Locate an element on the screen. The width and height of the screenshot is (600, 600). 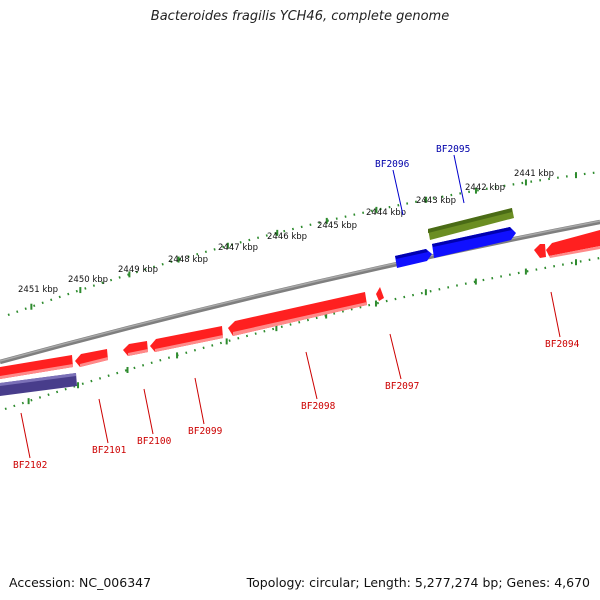
gene-label-BF2096: BF2096 is located at coordinates (392, 164).